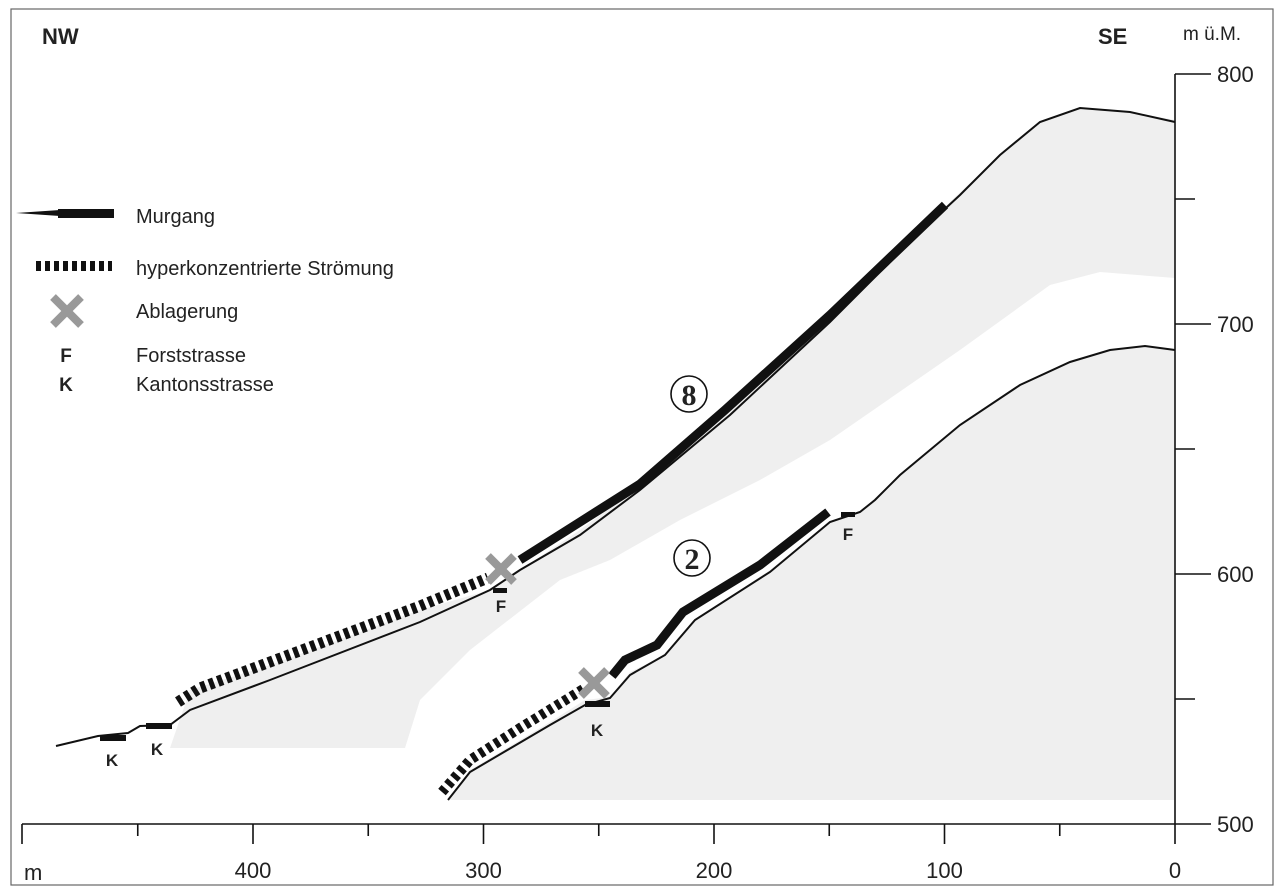  What do you see at coordinates (33, 872) in the screenshot?
I see `x-axis-unit: m` at bounding box center [33, 872].